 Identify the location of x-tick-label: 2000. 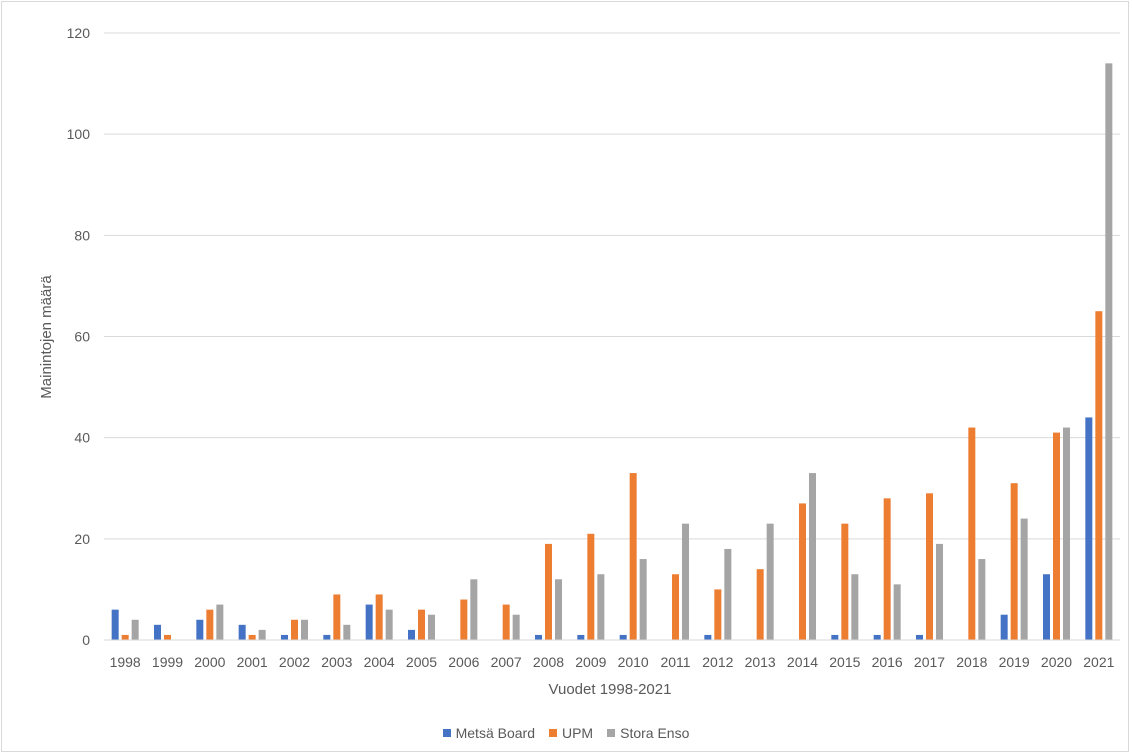
(209, 662).